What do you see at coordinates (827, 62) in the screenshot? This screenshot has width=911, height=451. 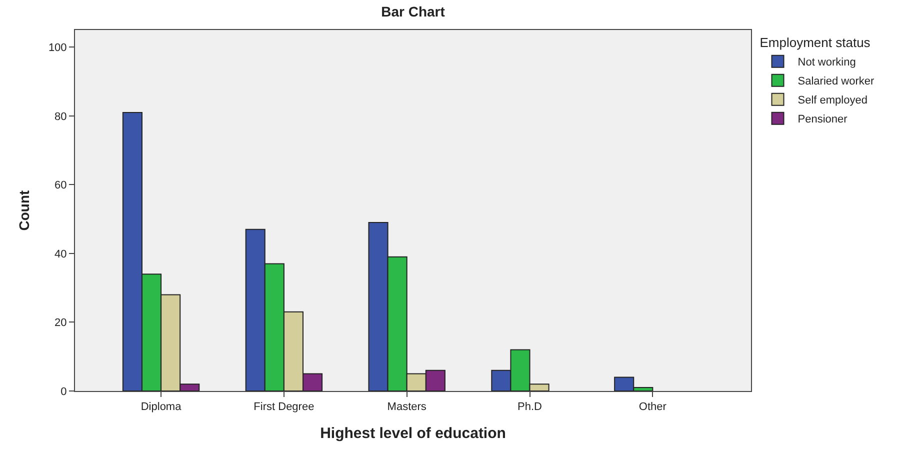 I see `legend-label: Not working` at bounding box center [827, 62].